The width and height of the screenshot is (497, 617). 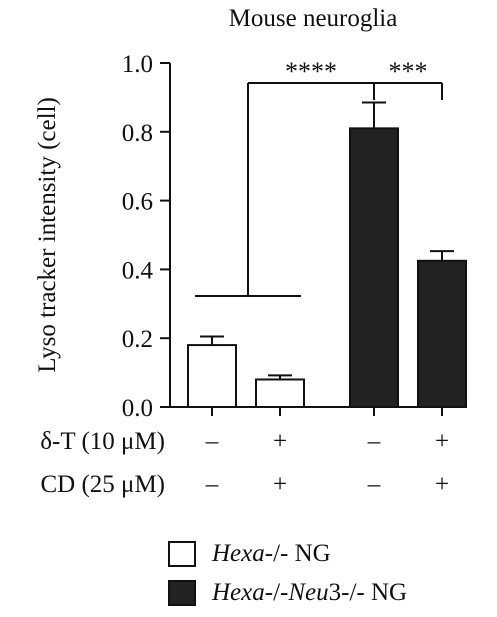 What do you see at coordinates (368, 592) in the screenshot?
I see `legend-label-2-rest: 3-/- NG` at bounding box center [368, 592].